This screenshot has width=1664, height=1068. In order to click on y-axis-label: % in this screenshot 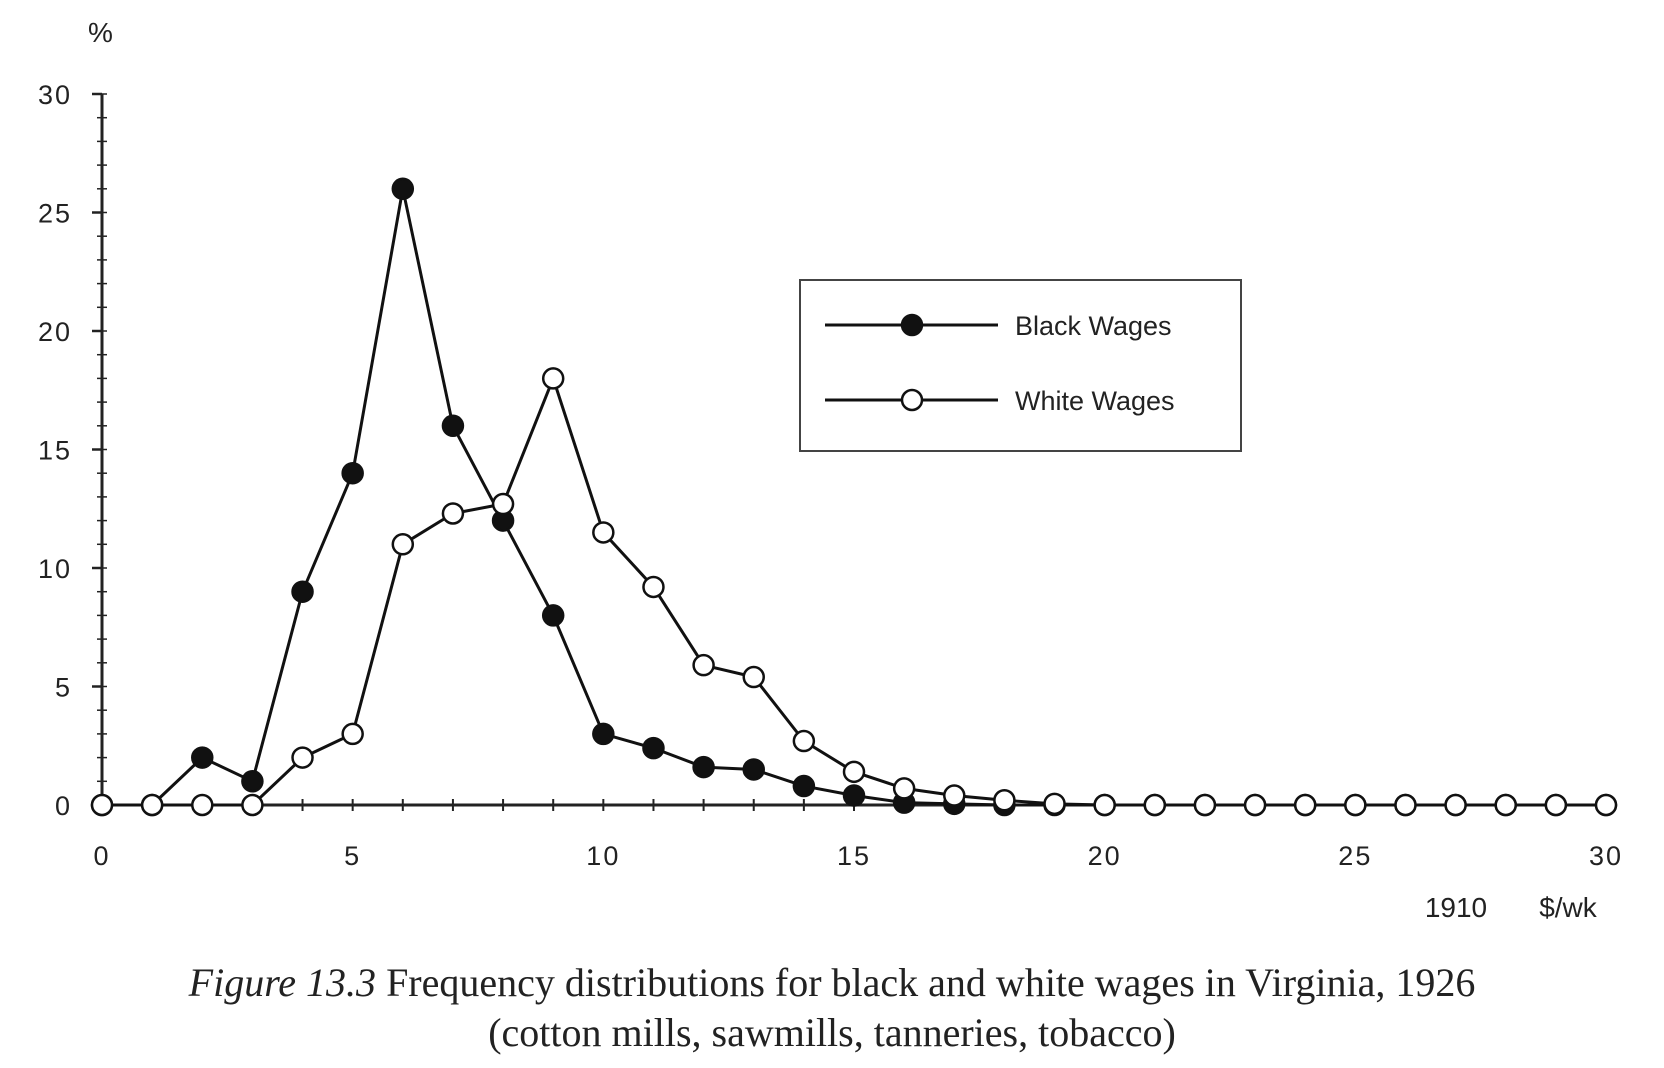, I will do `click(100, 32)`.